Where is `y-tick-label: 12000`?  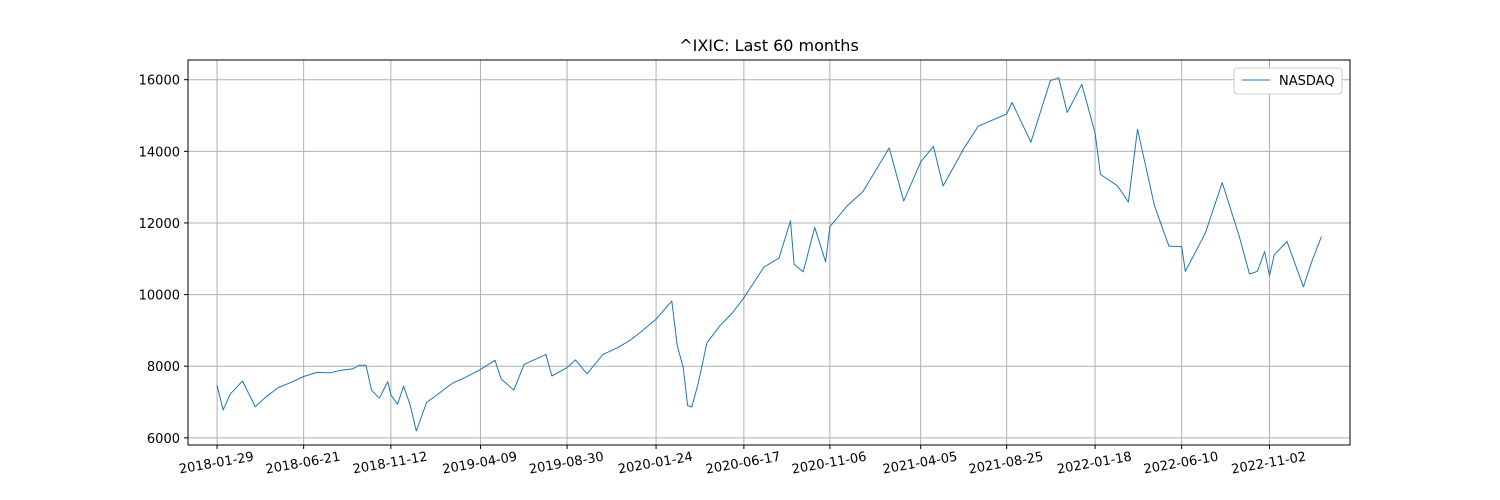 y-tick-label: 12000 is located at coordinates (159, 224).